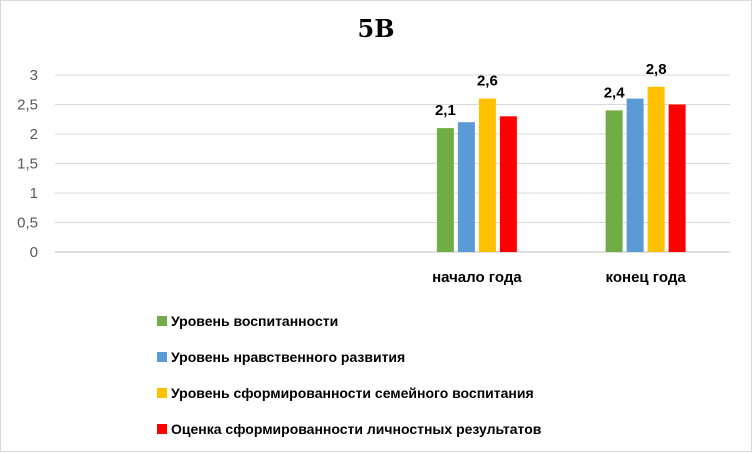  I want to click on y-tick-label: 3, so click(34, 75).